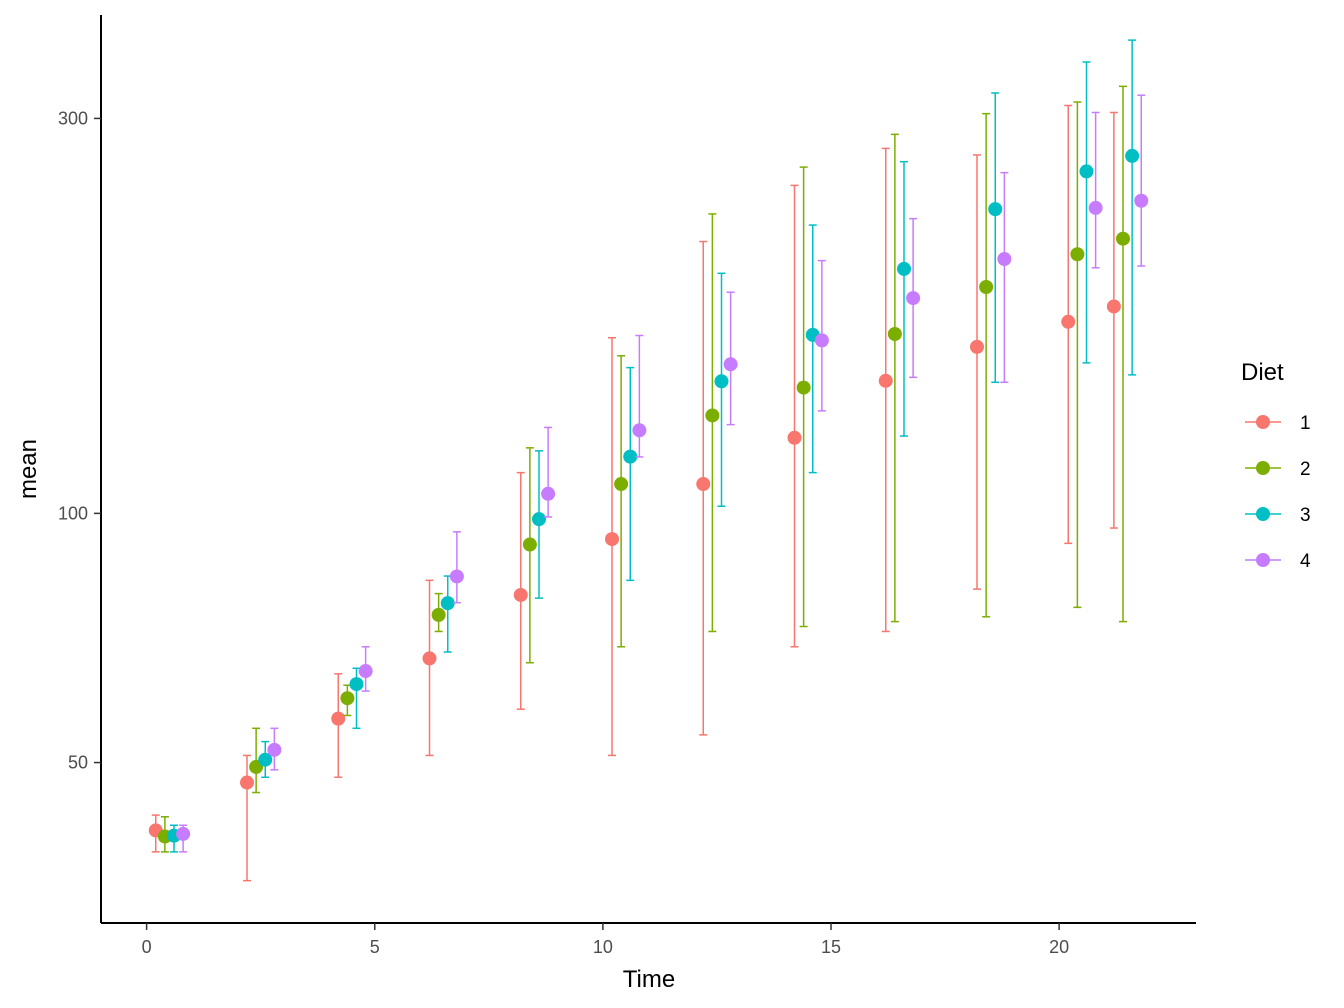 The width and height of the screenshot is (1344, 1008). Describe the element at coordinates (1305, 561) in the screenshot. I see `legend-label: 4` at that location.